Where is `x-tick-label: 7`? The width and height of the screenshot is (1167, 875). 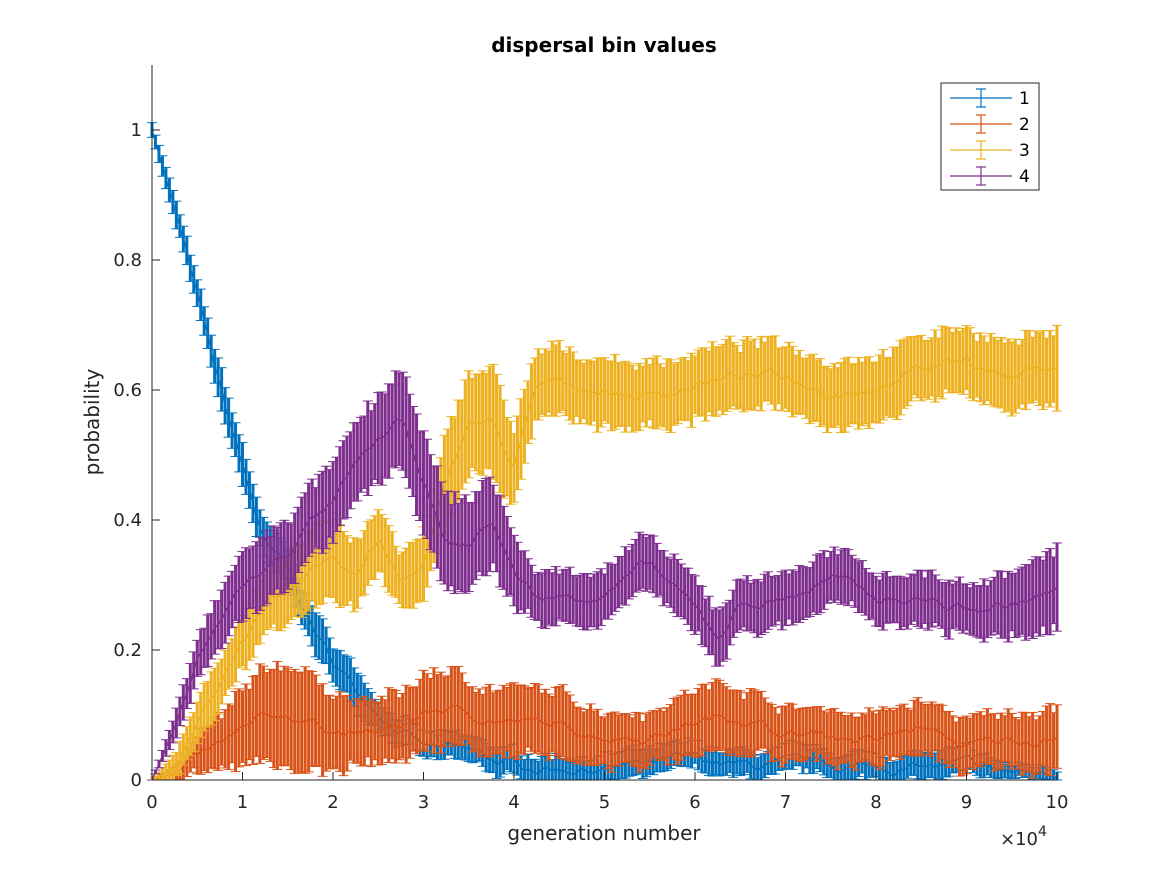 x-tick-label: 7 is located at coordinates (785, 802).